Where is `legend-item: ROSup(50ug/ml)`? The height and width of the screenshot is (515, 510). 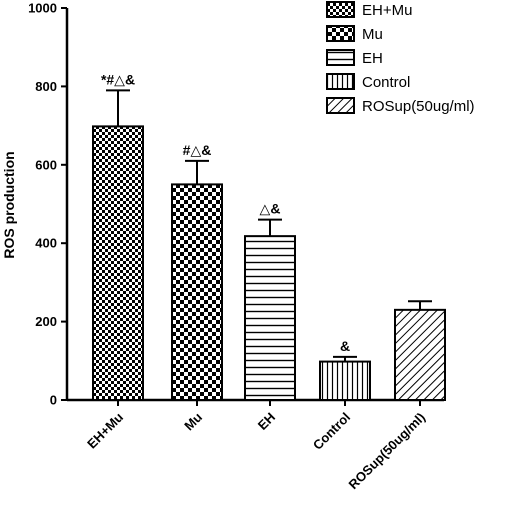 legend-item: ROSup(50ug/ml) is located at coordinates (400, 106).